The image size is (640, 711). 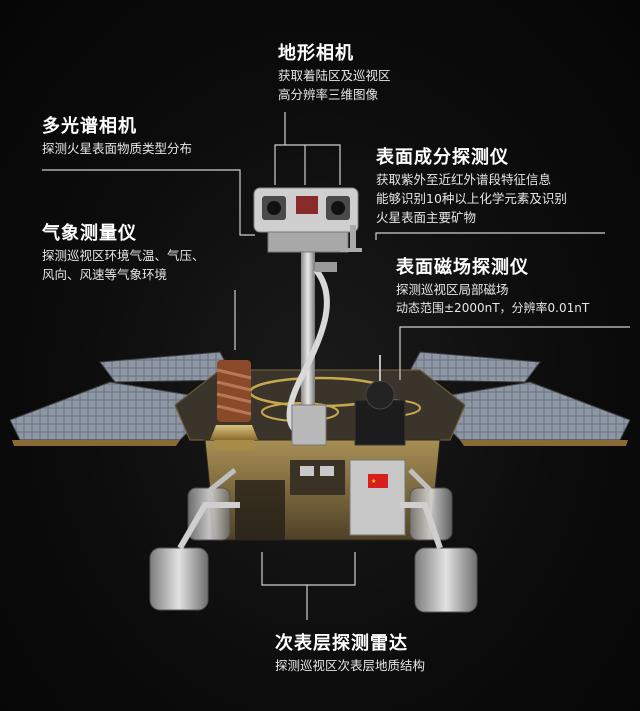 I want to click on camera-mast, so click(x=311, y=348).